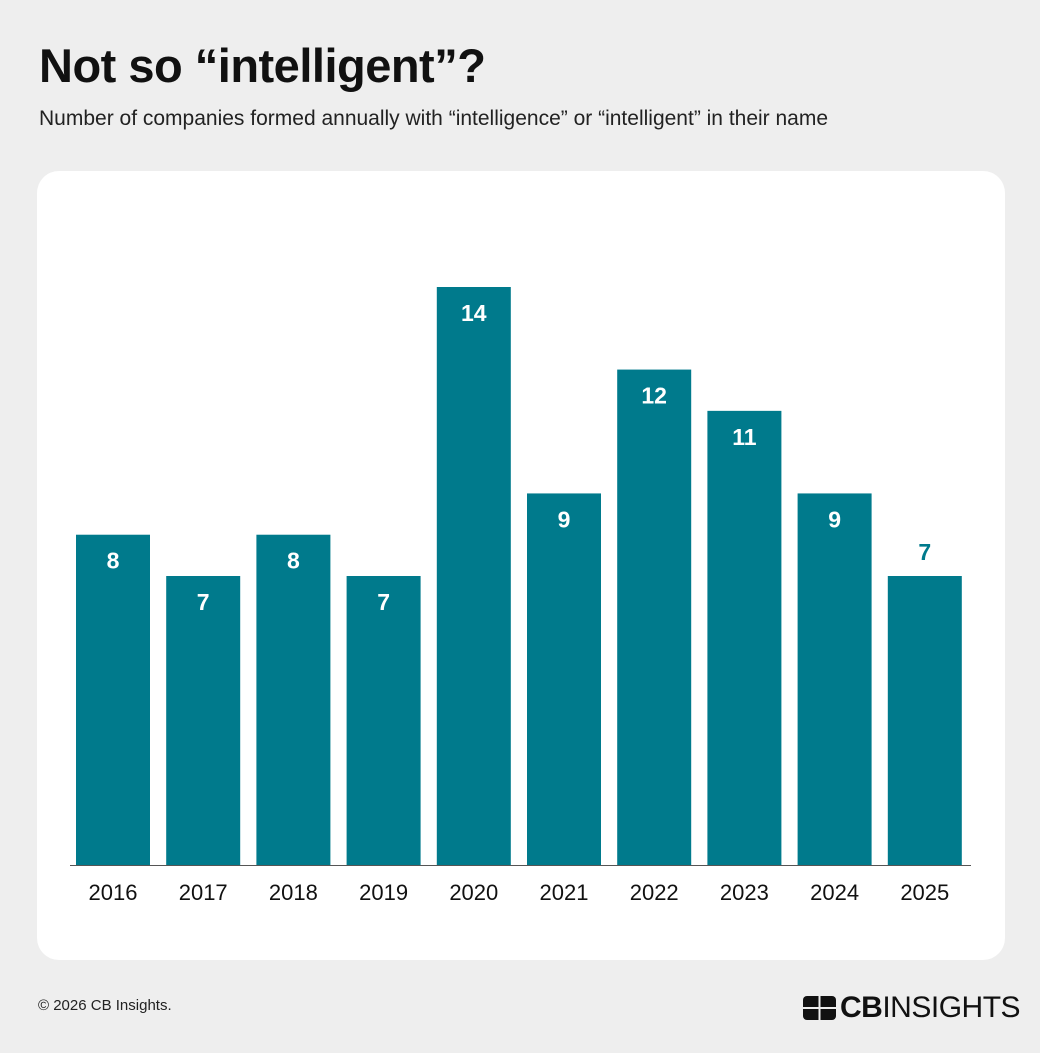 Image resolution: width=1040 pixels, height=1053 pixels. I want to click on bar-2020, so click(473, 576).